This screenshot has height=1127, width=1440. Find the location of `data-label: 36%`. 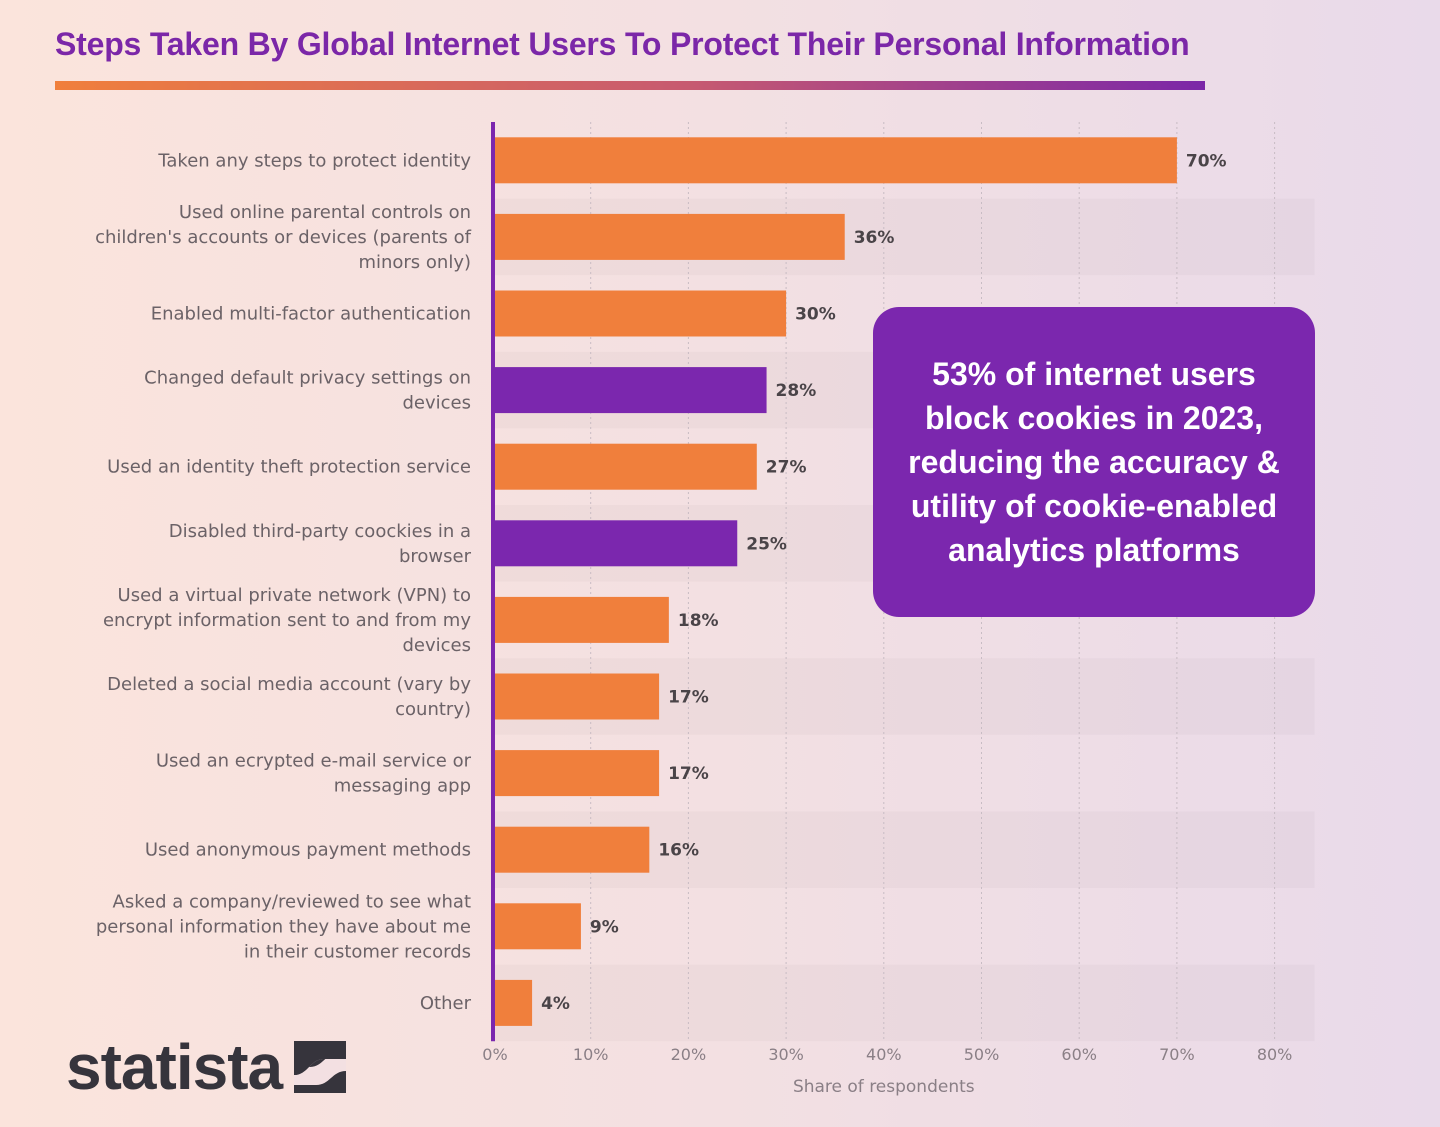

data-label: 36% is located at coordinates (874, 238).